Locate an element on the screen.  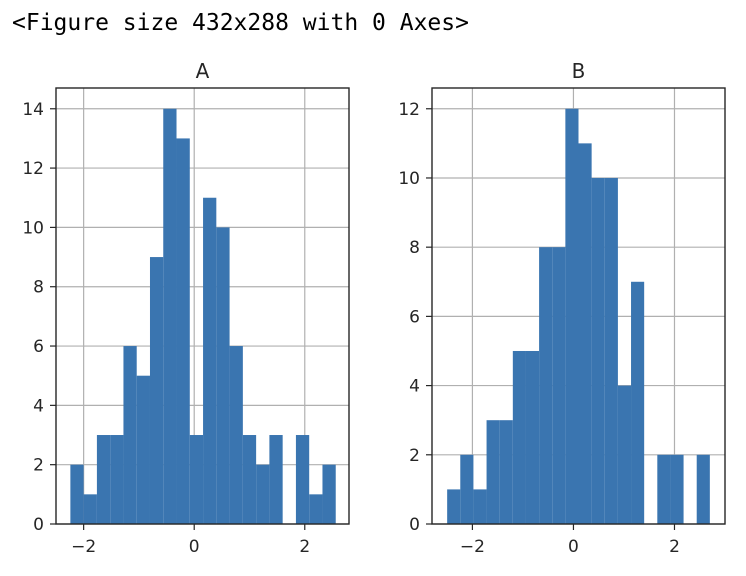
chart-title: B is located at coordinates (579, 71).